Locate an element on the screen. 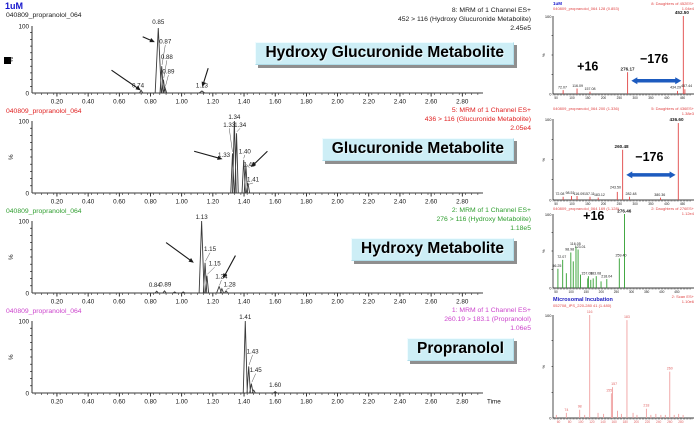 The width and height of the screenshot is (700, 445). svg-text: 0.89 is located at coordinates (168, 72).